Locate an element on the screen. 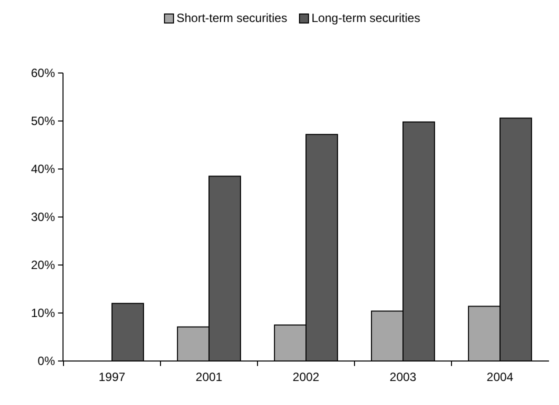 The height and width of the screenshot is (405, 559). legend-label: Short-term securities is located at coordinates (232, 18).